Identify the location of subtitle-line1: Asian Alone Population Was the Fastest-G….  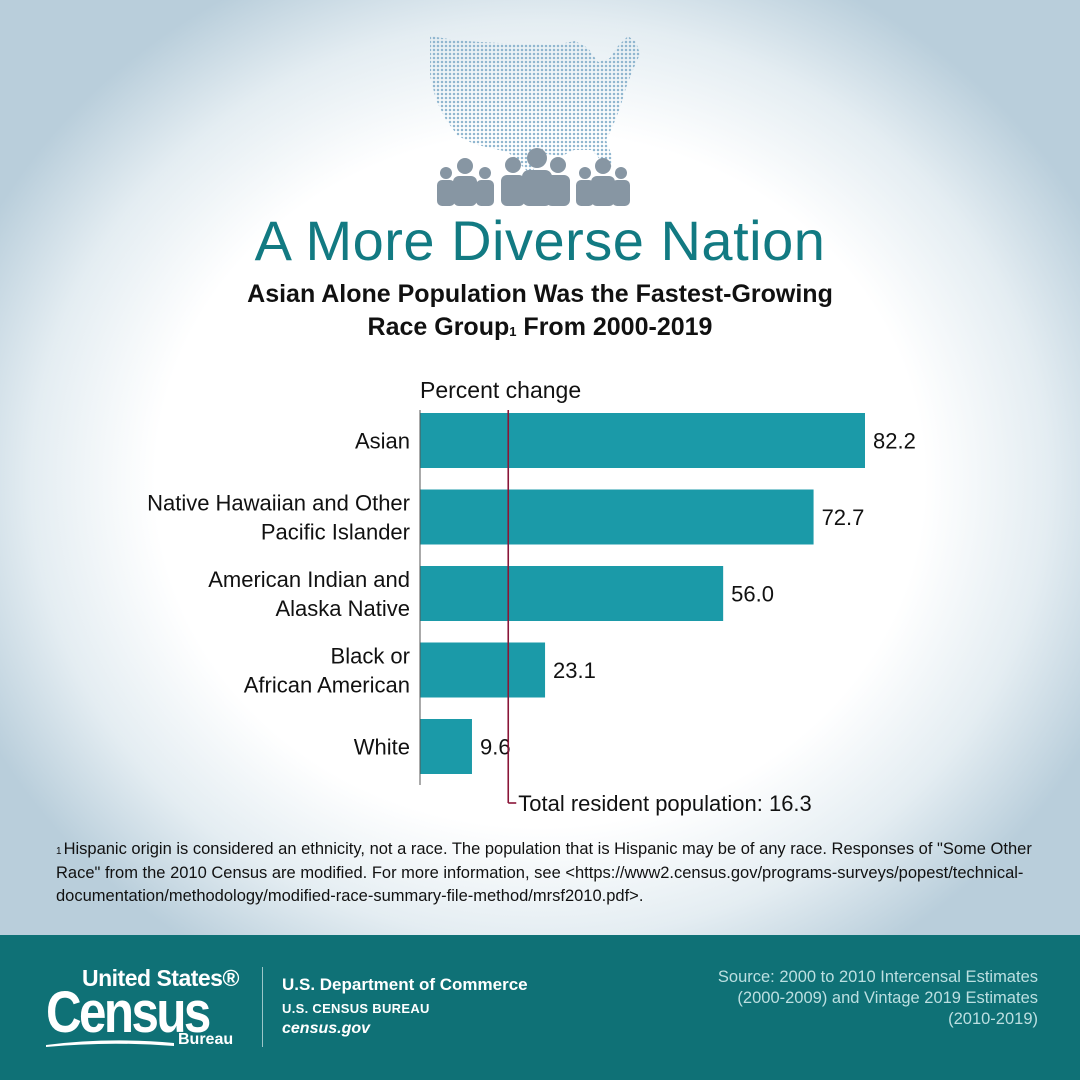
(540, 294).